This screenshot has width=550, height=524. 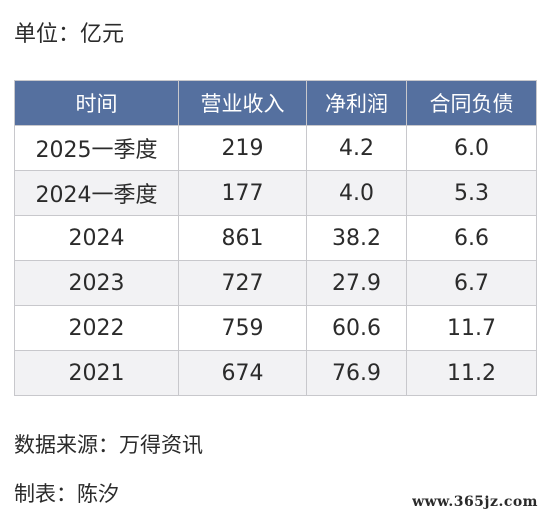 What do you see at coordinates (356, 193) in the screenshot?
I see `cell-net-profit: 4.0` at bounding box center [356, 193].